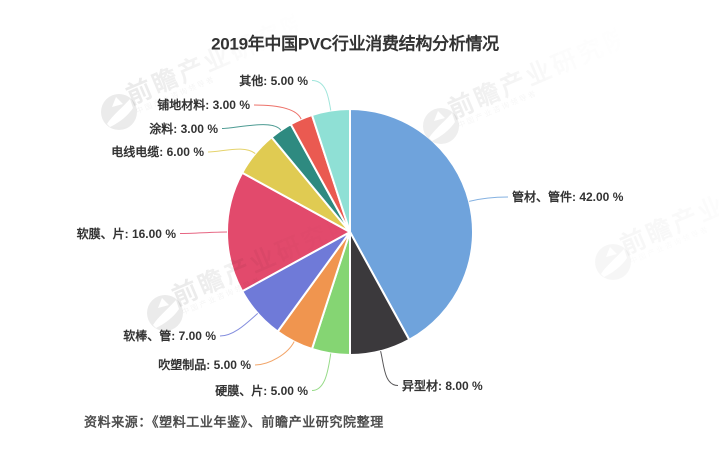 The width and height of the screenshot is (719, 454). What do you see at coordinates (169, 336) in the screenshot?
I see `pie-label-soft-rod-tube: 软棒、管: 7.00 %` at bounding box center [169, 336].